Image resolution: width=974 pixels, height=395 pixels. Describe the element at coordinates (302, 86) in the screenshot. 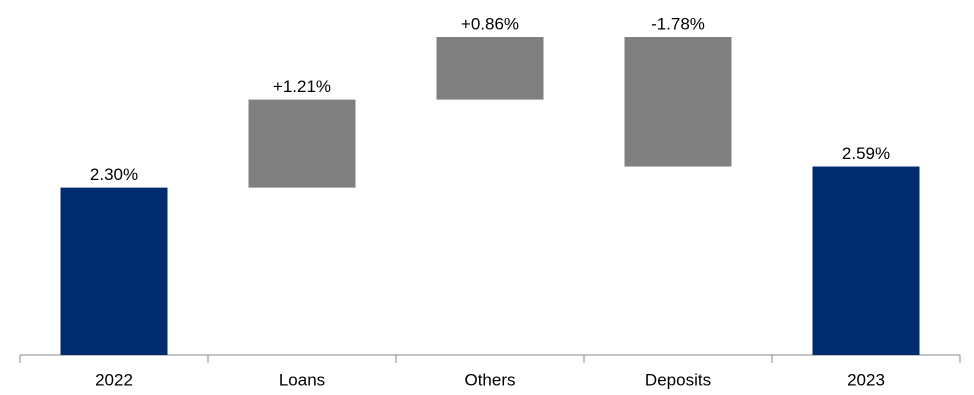

I see `data-label: +1.21%` at that location.